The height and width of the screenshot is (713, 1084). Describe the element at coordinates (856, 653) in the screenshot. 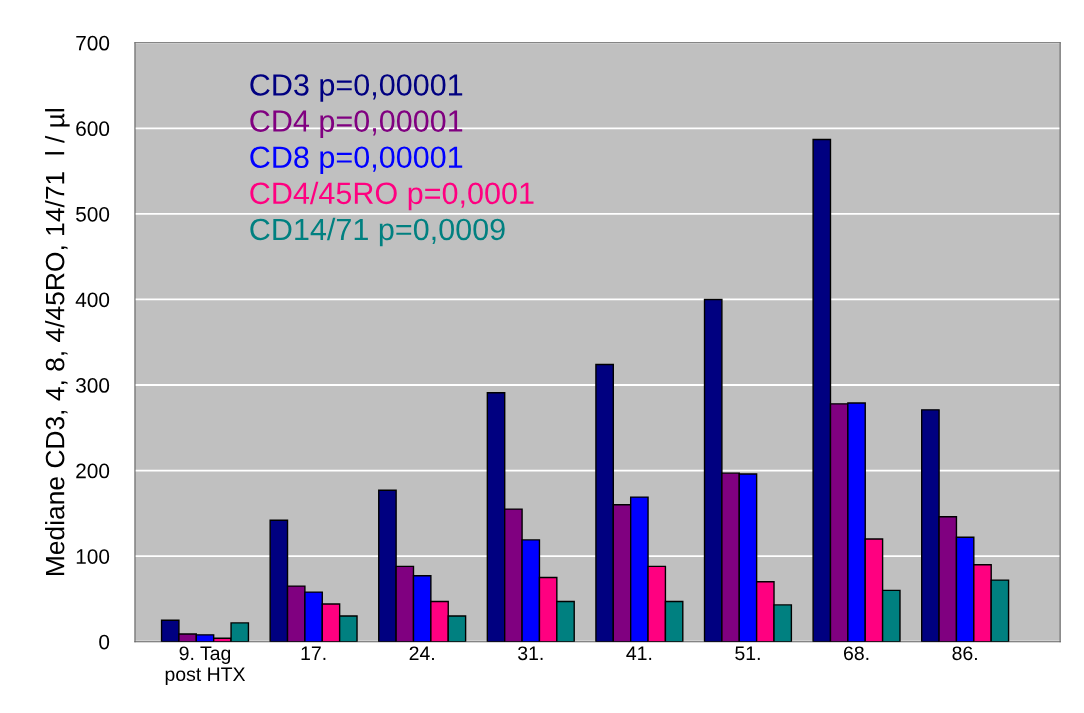

I see `x-tick-label: 68.` at that location.